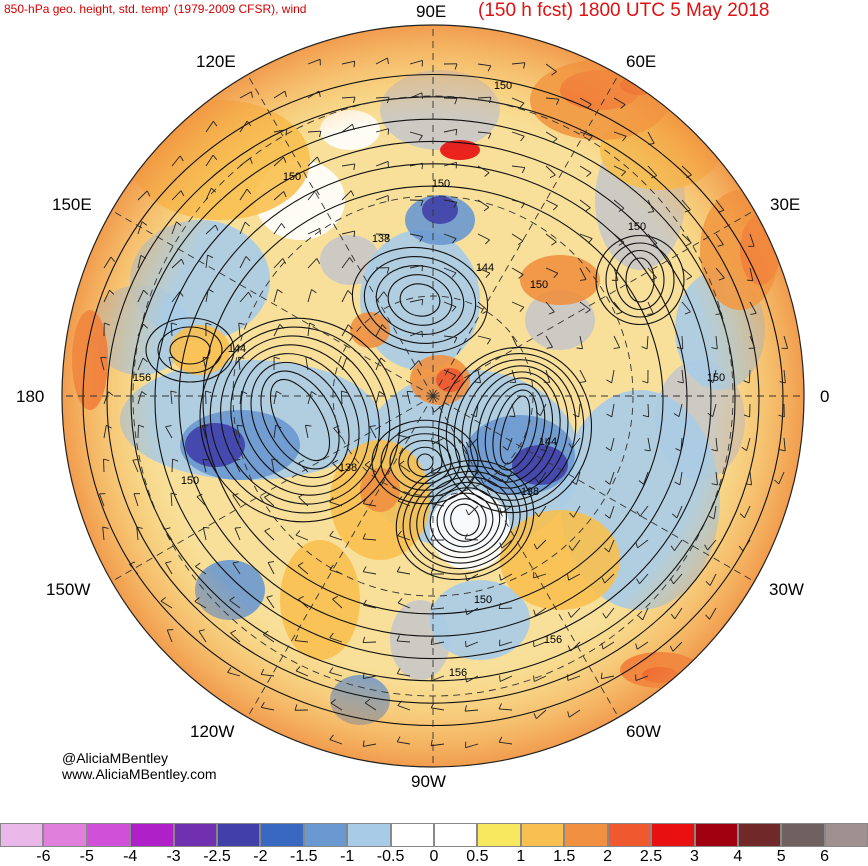  Describe the element at coordinates (217, 857) in the screenshot. I see `colorbar-tick-label: -2.5` at that location.